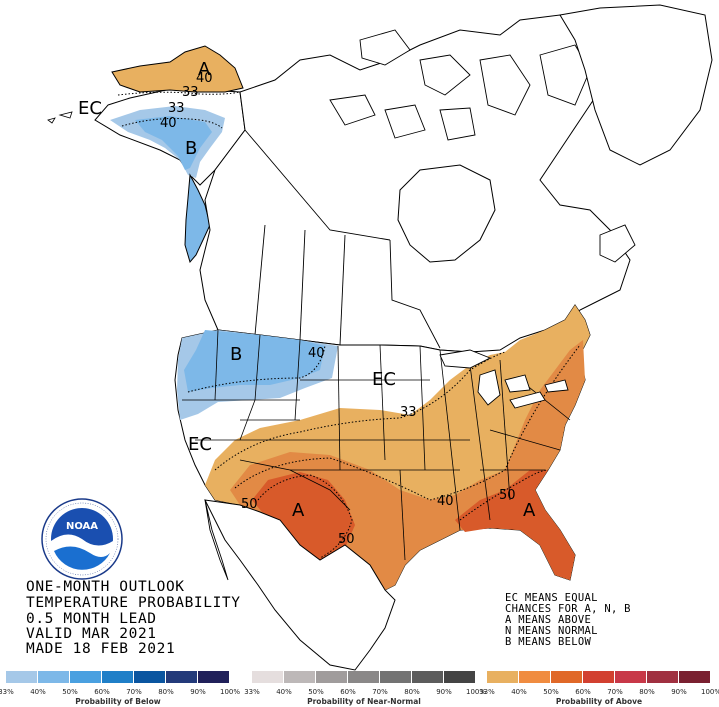 The width and height of the screenshot is (719, 707). What do you see at coordinates (102, 692) in the screenshot?
I see `colorbar-below-tick: 60%` at bounding box center [102, 692].